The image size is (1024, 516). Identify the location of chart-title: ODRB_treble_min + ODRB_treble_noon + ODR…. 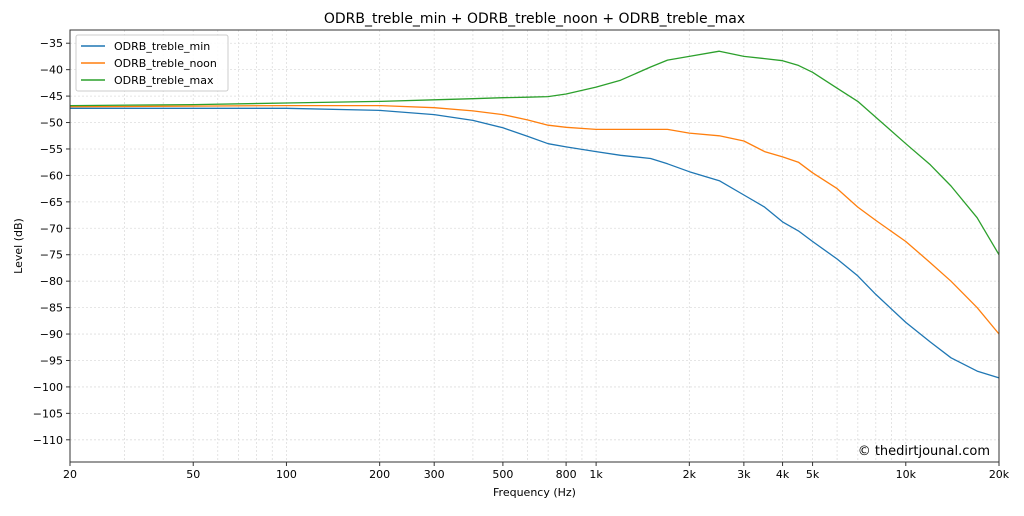
(534, 19).